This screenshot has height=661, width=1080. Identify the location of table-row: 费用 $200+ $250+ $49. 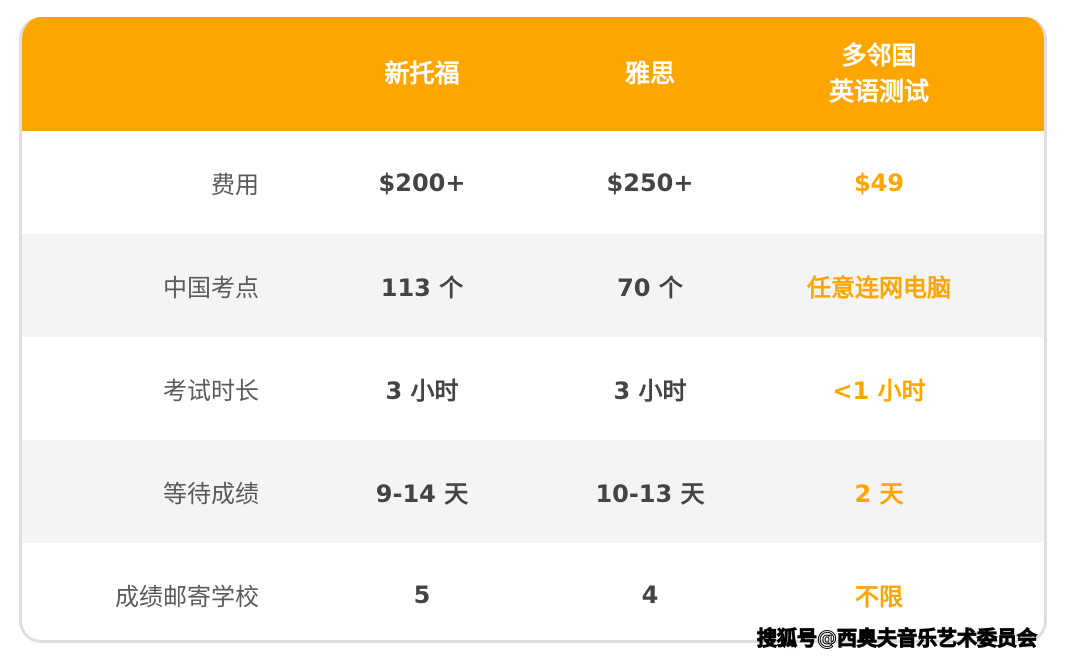
(533, 182).